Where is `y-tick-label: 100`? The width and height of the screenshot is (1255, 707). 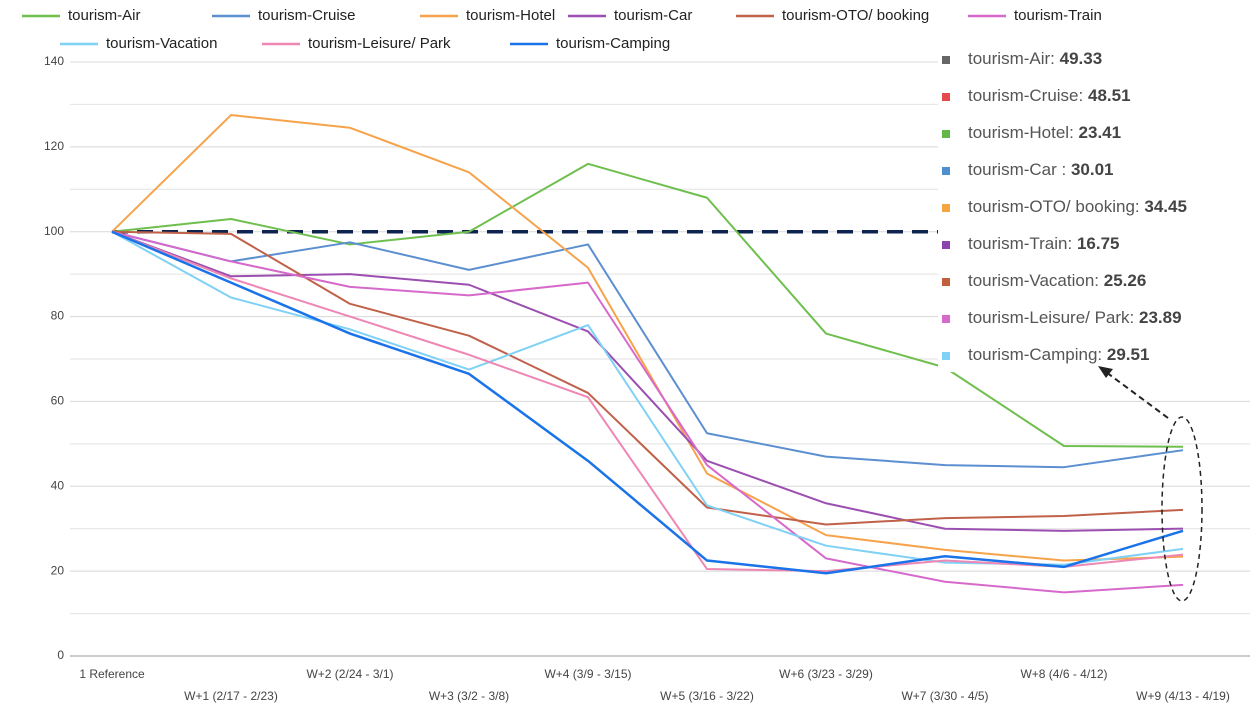
y-tick-label: 100 is located at coordinates (54, 231).